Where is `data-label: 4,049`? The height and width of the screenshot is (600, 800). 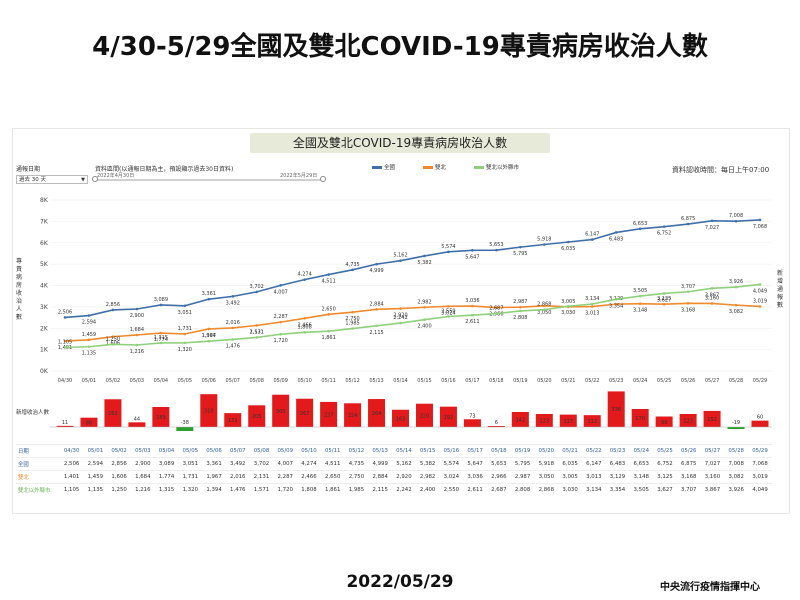 data-label: 4,049 is located at coordinates (760, 291).